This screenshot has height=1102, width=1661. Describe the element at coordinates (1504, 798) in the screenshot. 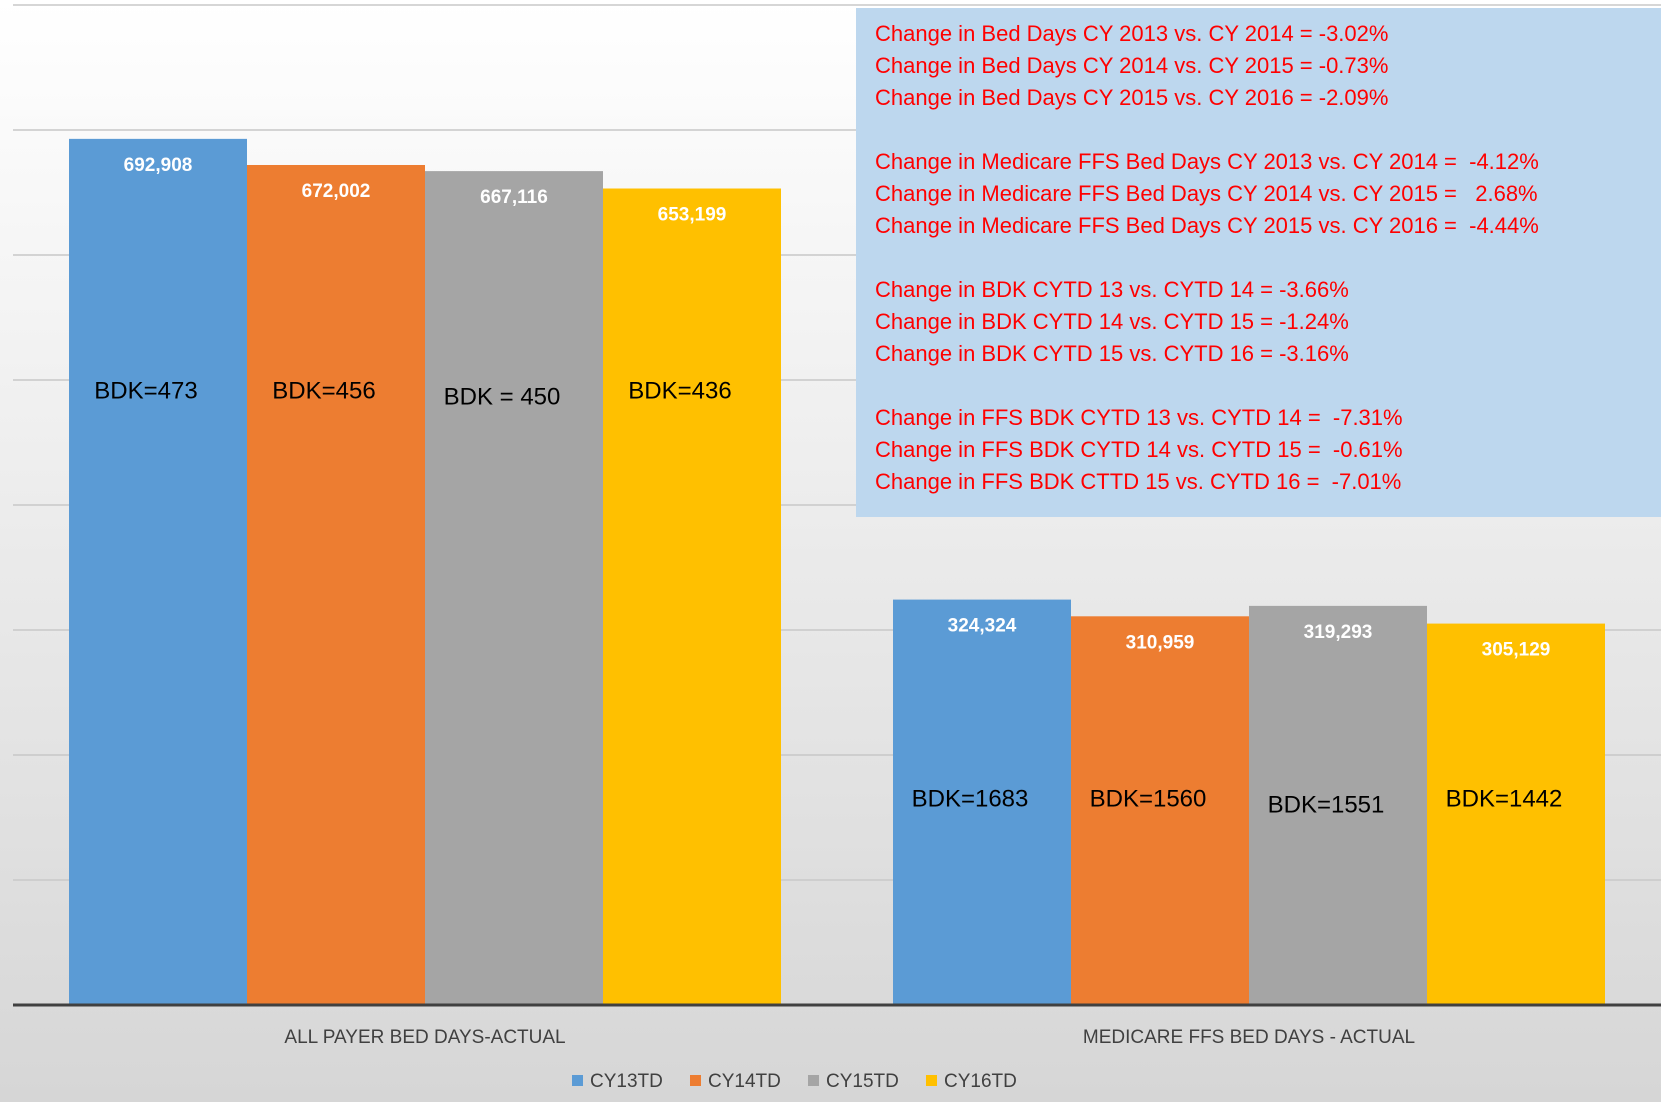

I see `bdk-annotation: BDK=1442` at that location.